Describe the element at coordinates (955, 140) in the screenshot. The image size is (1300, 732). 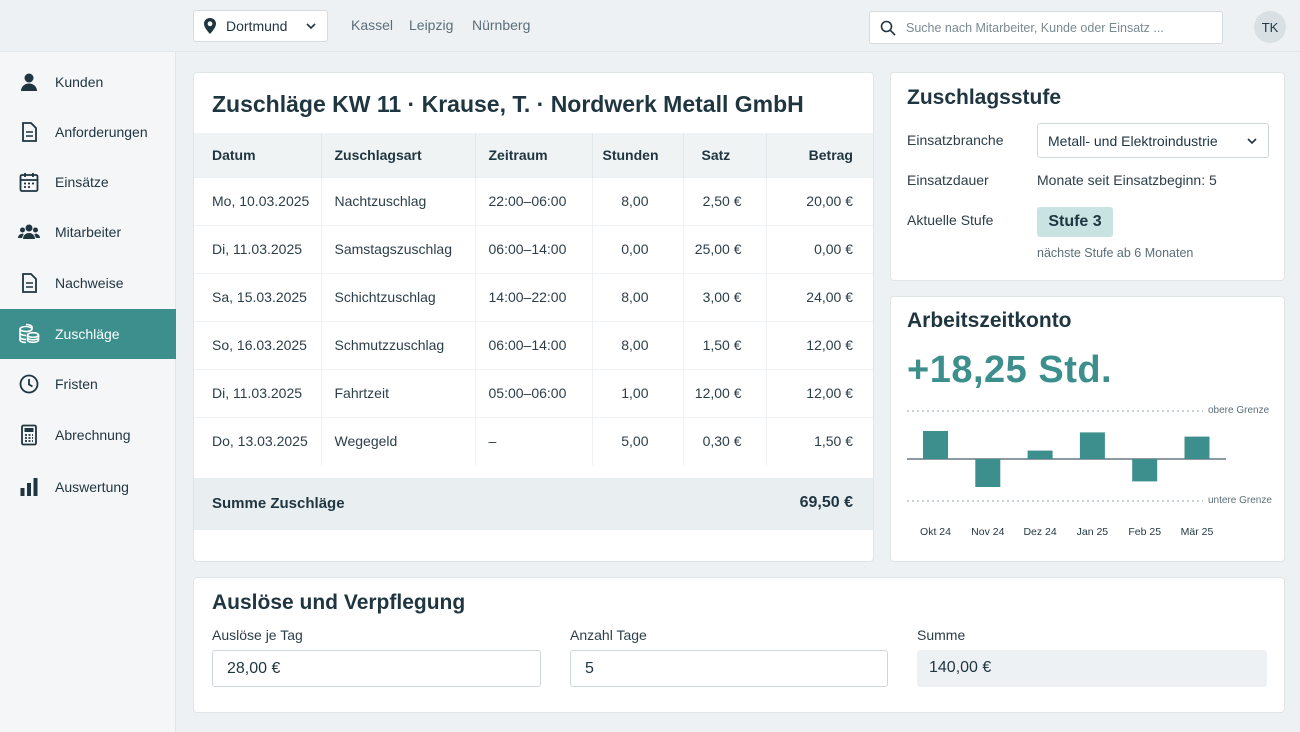
I see `einsatzbranche-label: Einsatzbranche` at that location.